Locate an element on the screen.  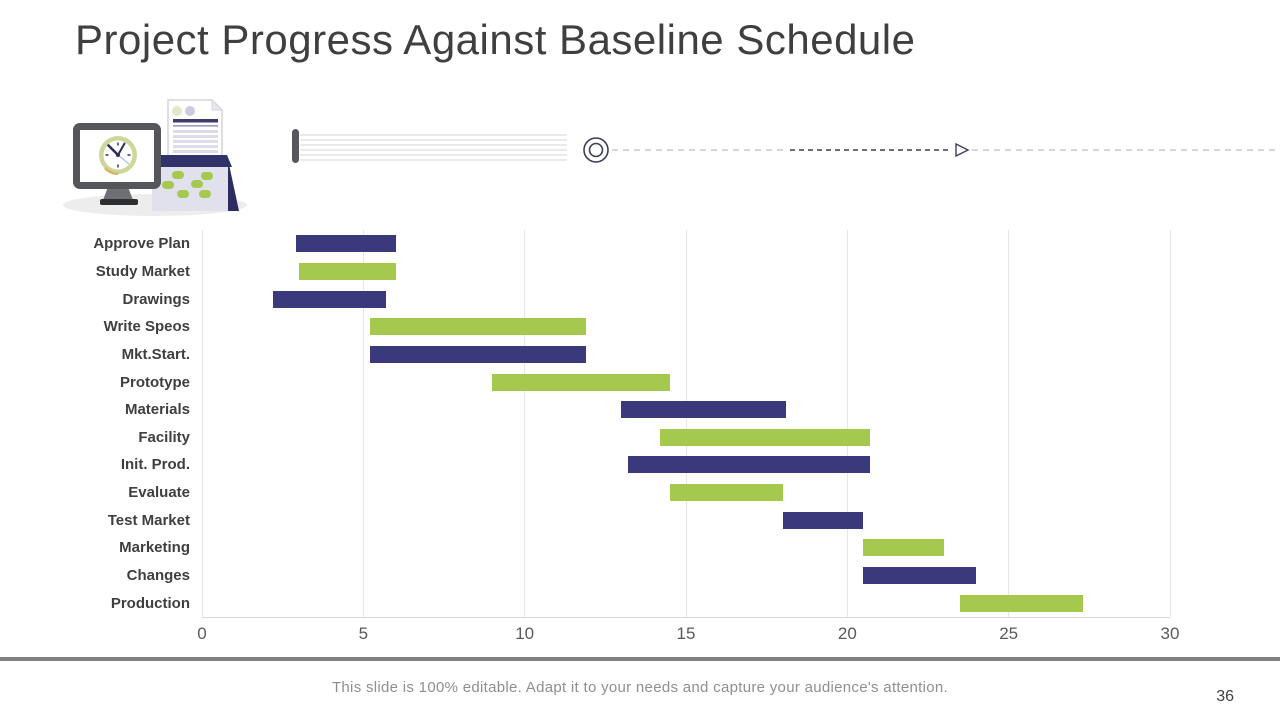
task-label: Drawings is located at coordinates (156, 299).